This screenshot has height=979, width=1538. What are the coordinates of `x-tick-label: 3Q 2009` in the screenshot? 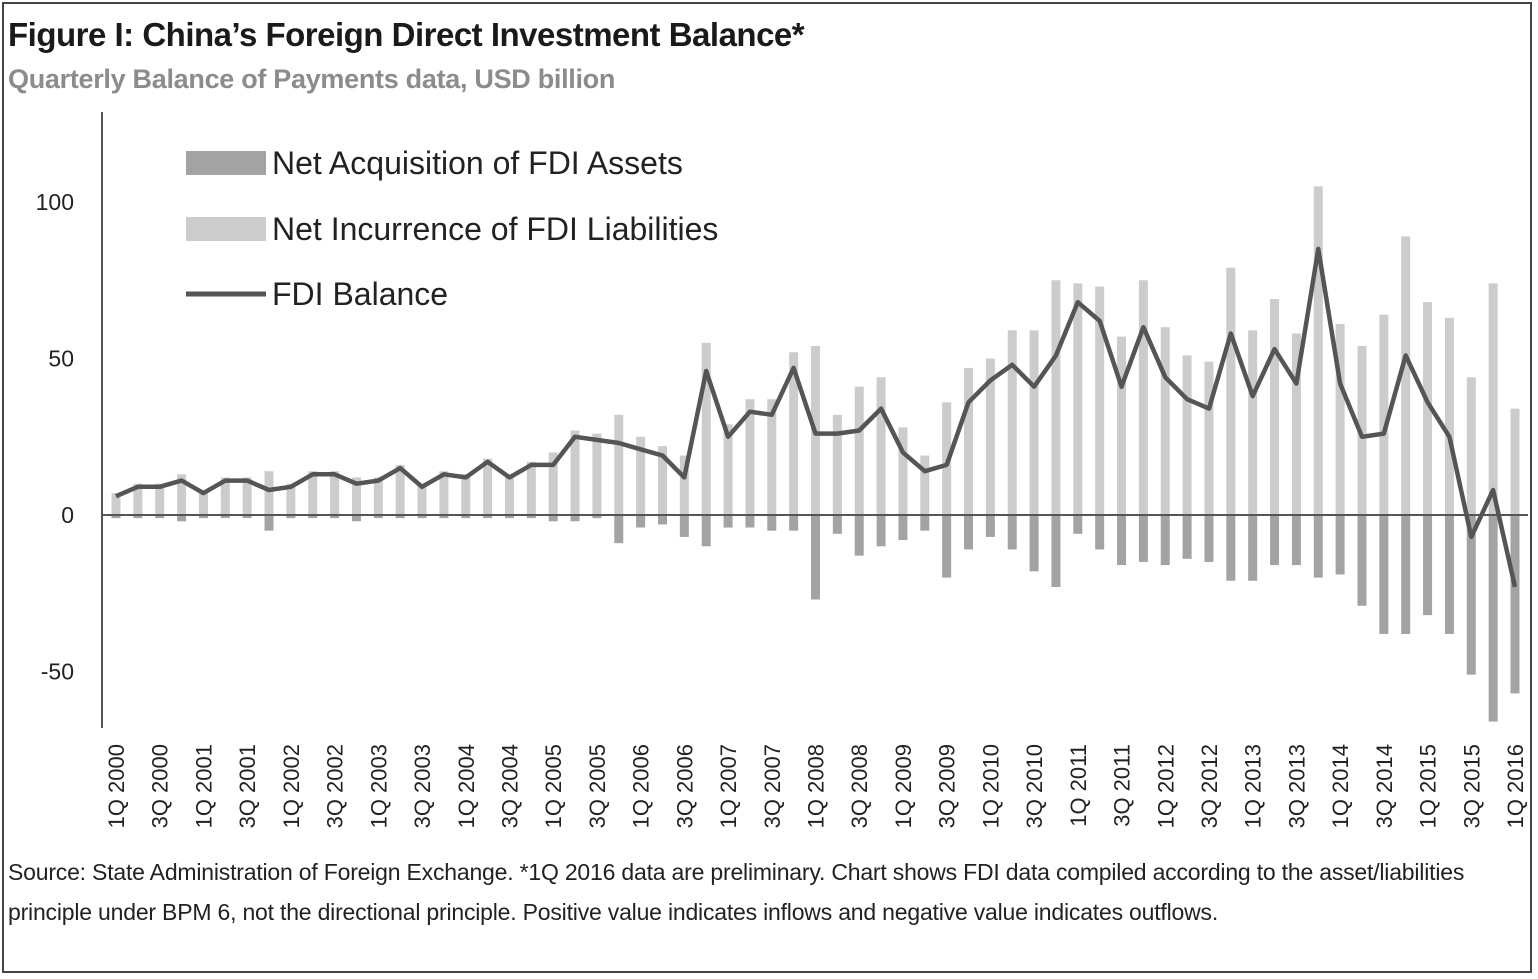 It's located at (947, 786).